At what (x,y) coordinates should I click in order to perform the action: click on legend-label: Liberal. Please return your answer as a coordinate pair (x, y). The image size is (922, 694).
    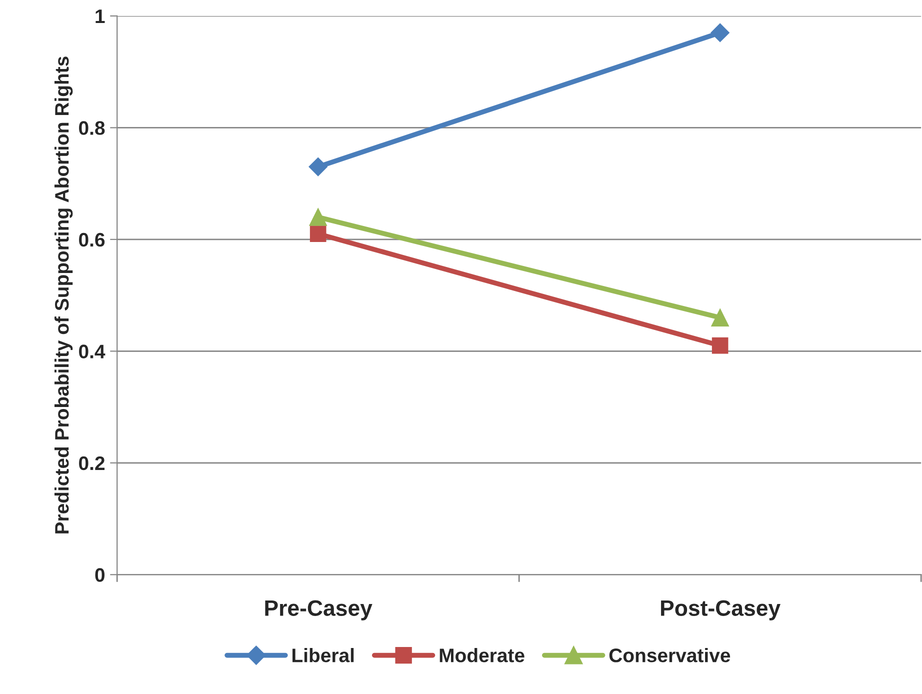
    Looking at the image, I should click on (323, 655).